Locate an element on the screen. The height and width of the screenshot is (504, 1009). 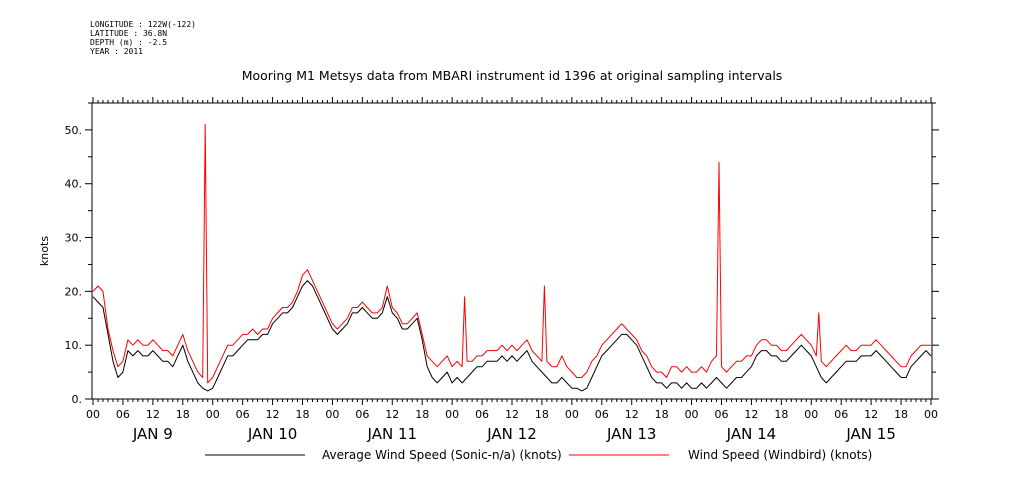
day-label: JAN 14 is located at coordinates (751, 434).